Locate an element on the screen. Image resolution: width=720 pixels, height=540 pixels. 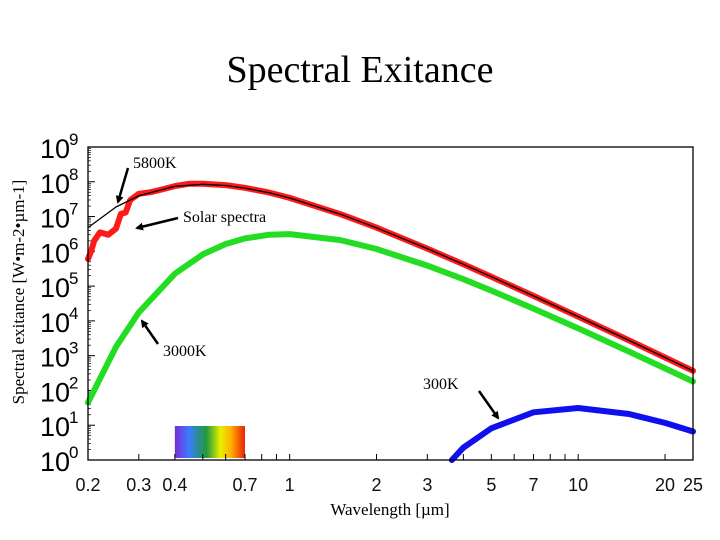
y-tick-exponent: 0 is located at coordinates (73, 452).